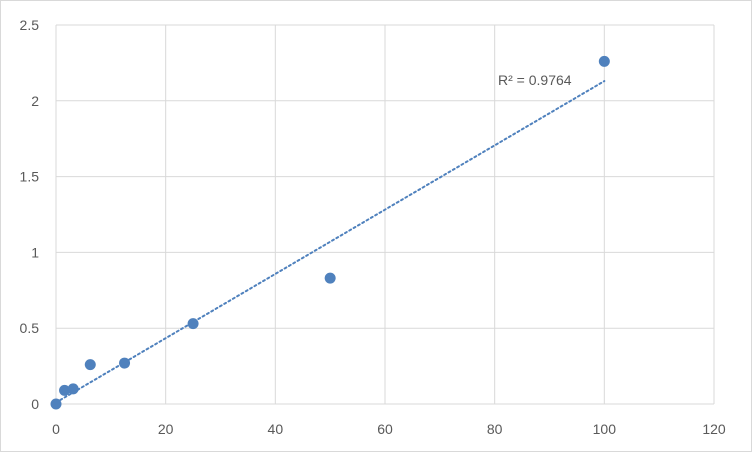  What do you see at coordinates (30, 214) in the screenshot?
I see `y-axis-tick-labels: 0 0.5 1 1.5 2 2.5` at bounding box center [30, 214].